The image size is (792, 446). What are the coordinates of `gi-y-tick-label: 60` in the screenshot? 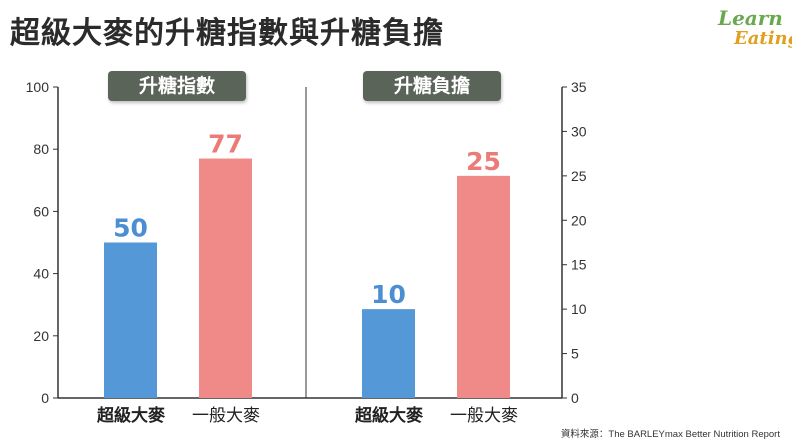 It's located at (41, 211).